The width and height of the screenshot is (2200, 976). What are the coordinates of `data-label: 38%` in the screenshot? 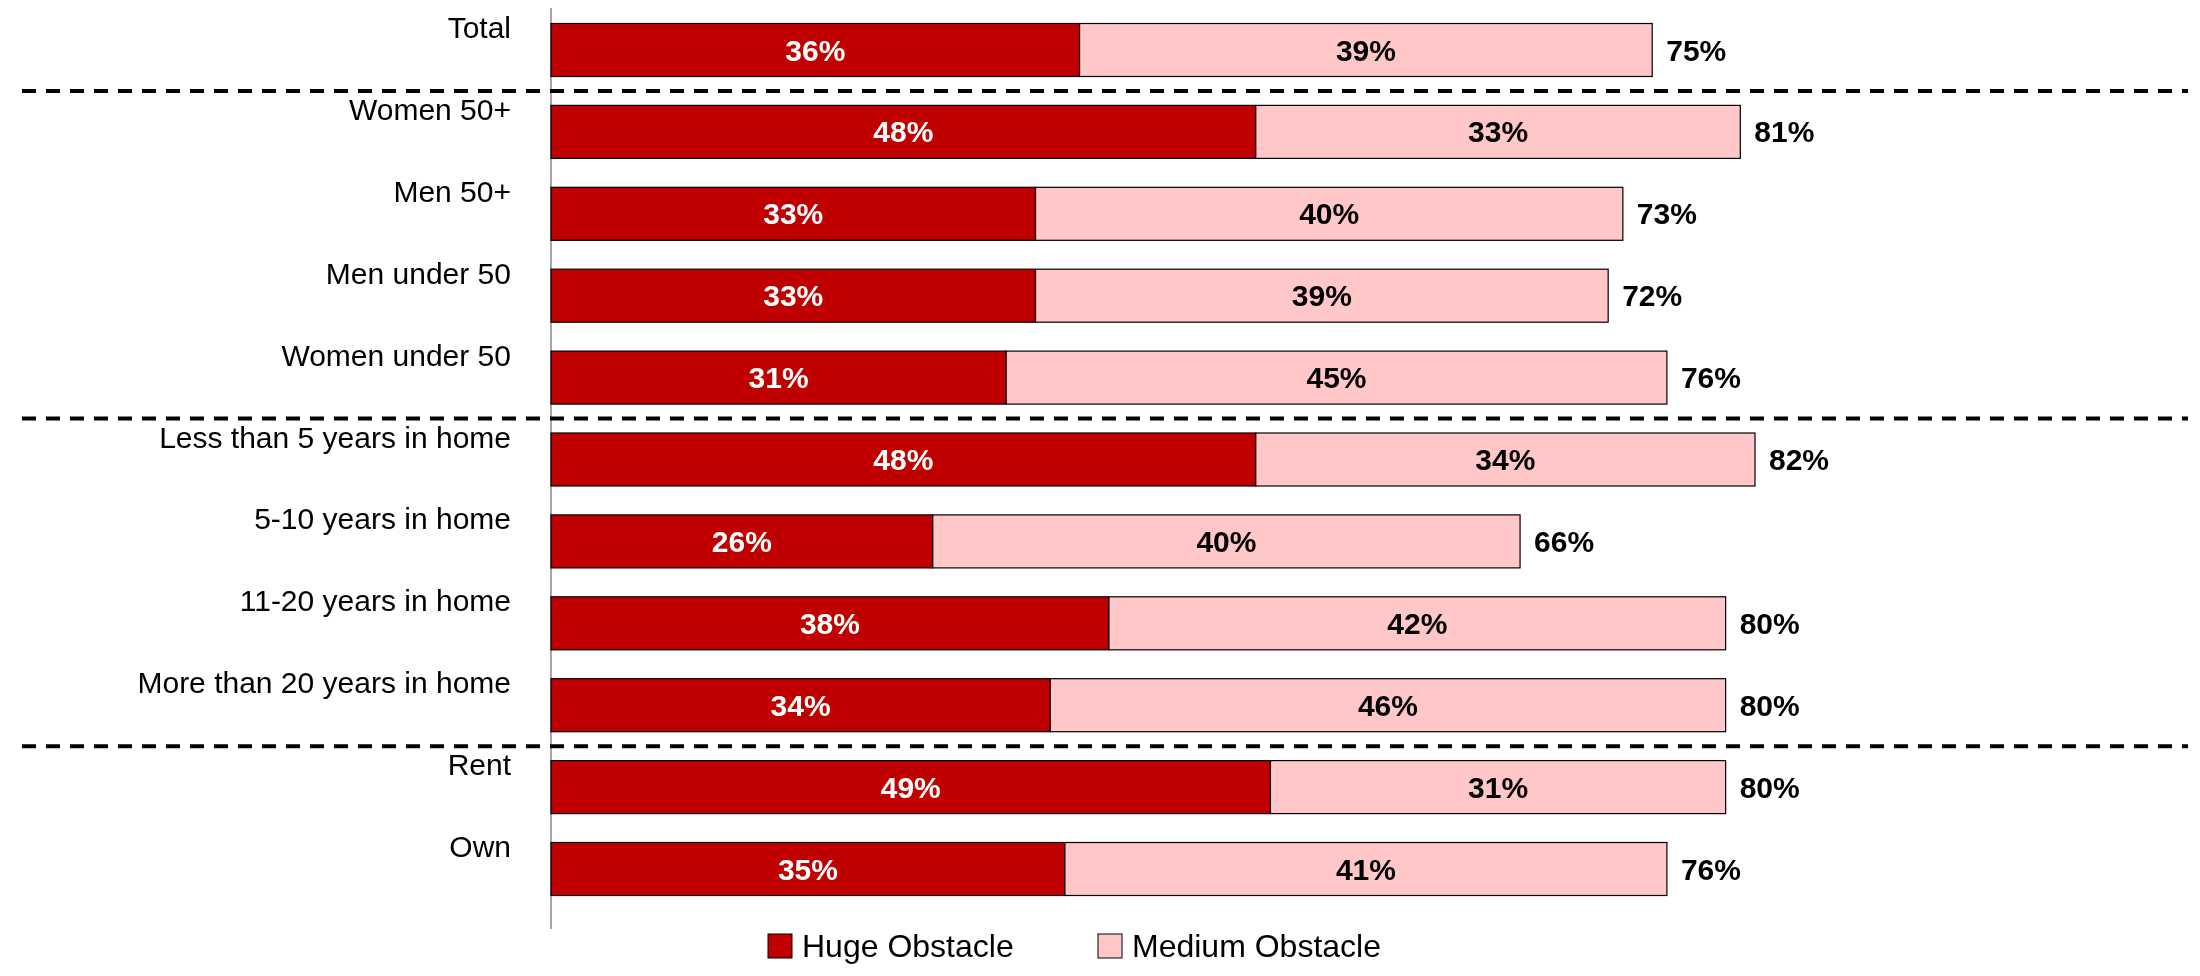 It's located at (829, 623).